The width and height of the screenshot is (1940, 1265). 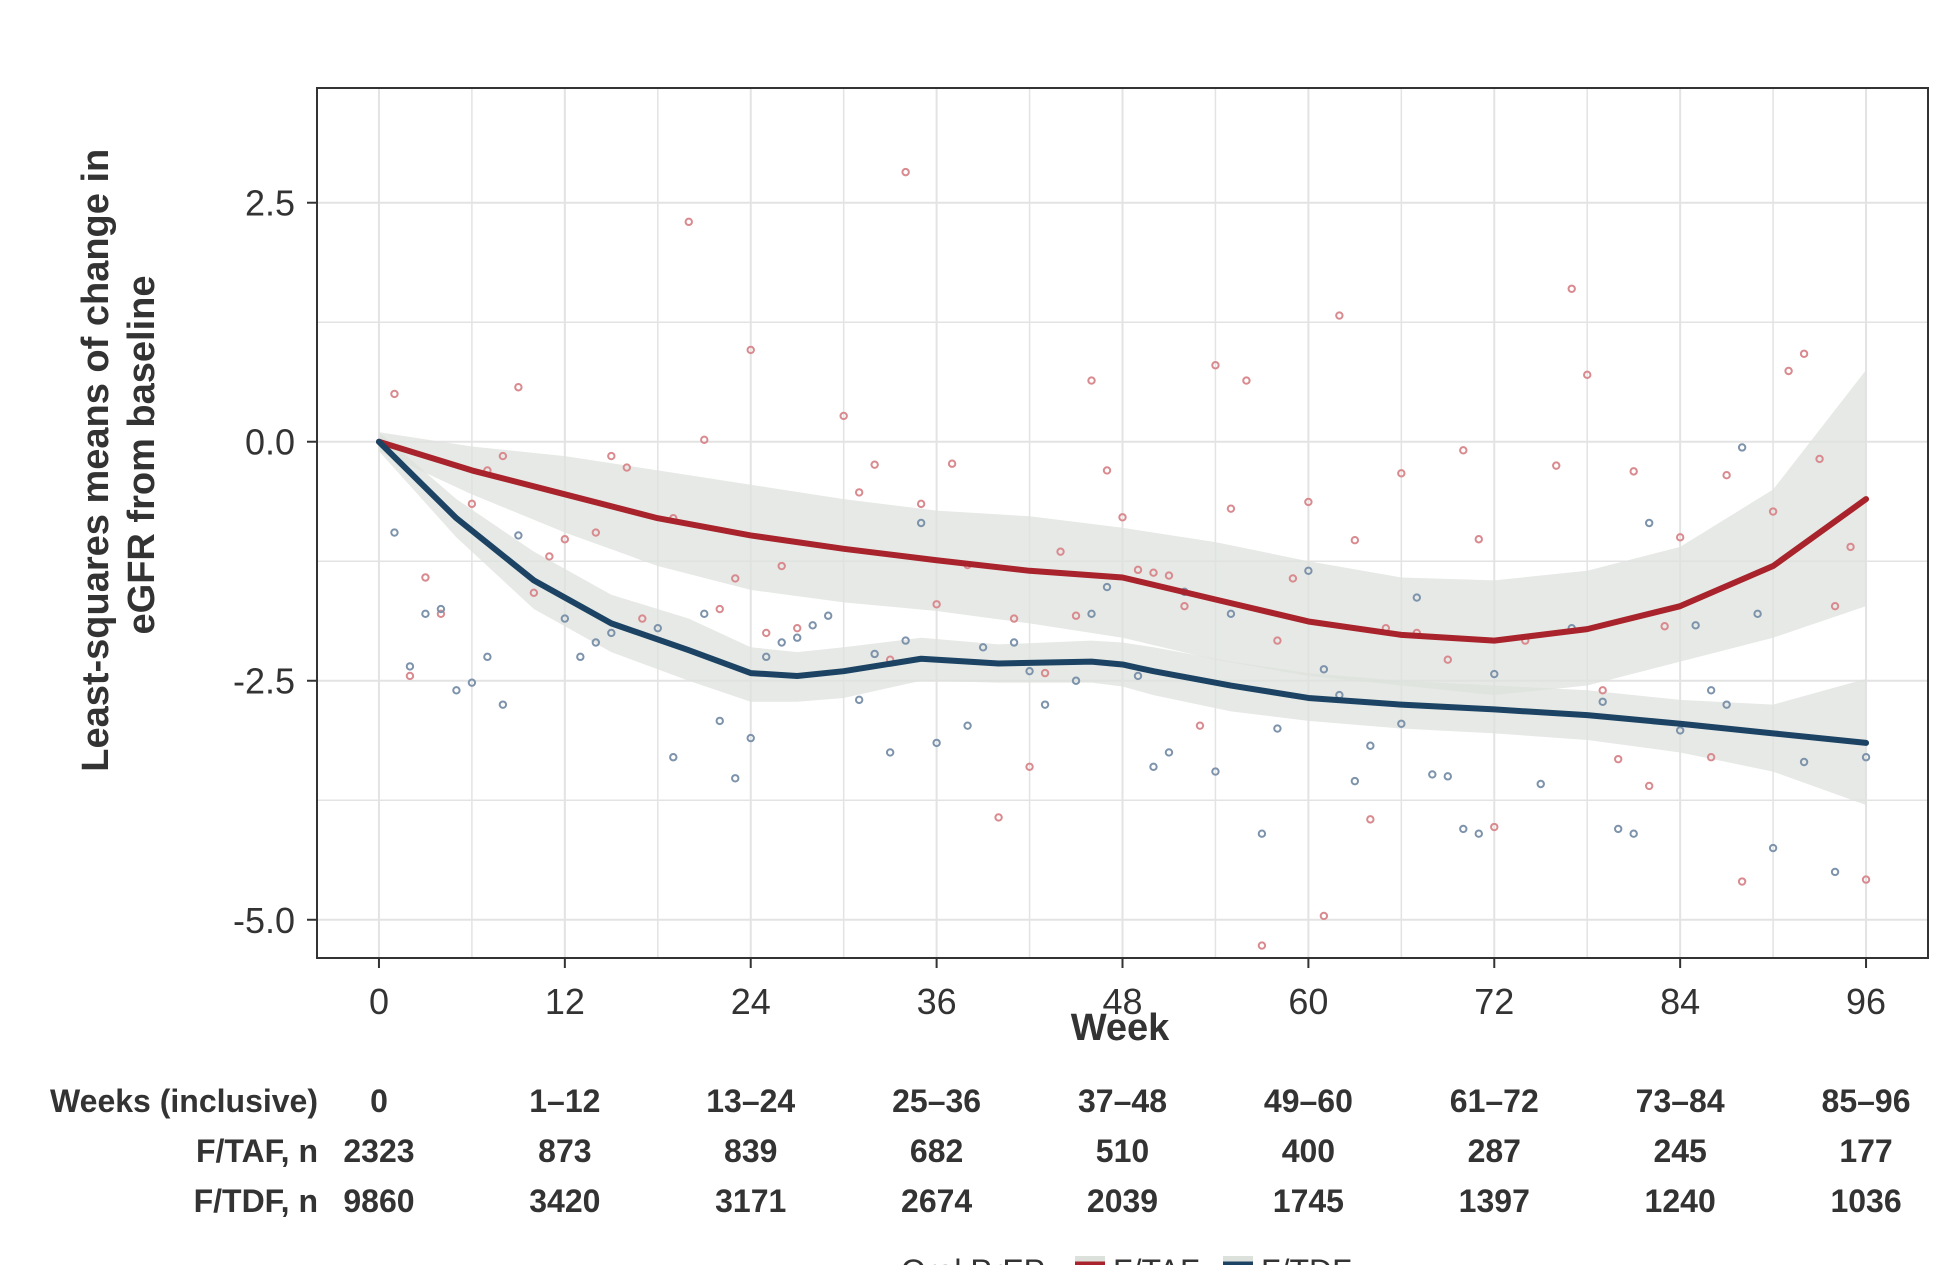 I want to click on risk-table-column-header: 49–60, so click(x=1308, y=1101).